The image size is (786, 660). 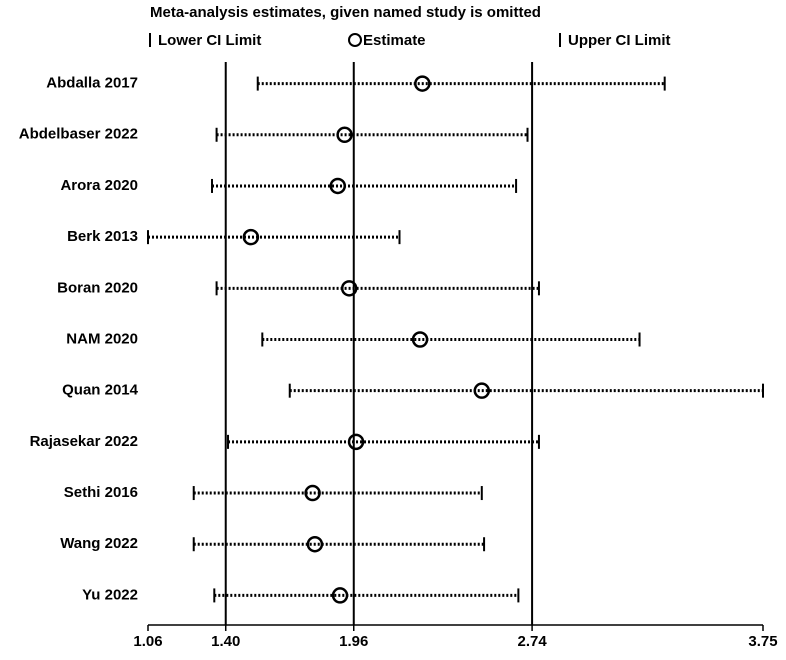 I want to click on y-tick-label: Arora 2020, so click(x=99, y=185).